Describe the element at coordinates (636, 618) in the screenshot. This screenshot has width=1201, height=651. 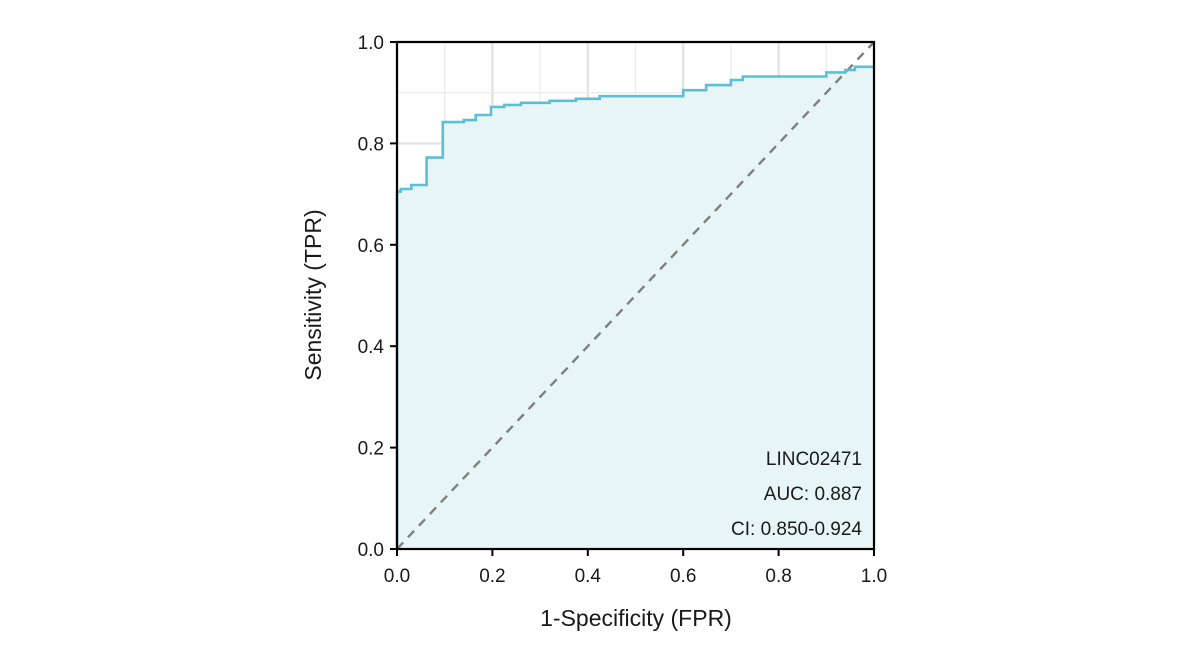
I see `x-axis-title: 1-Specificity (FPR)` at that location.